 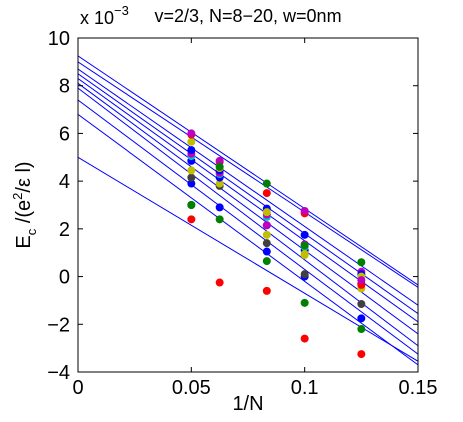 I want to click on y-multiplier: x 10−3, so click(x=104, y=15).